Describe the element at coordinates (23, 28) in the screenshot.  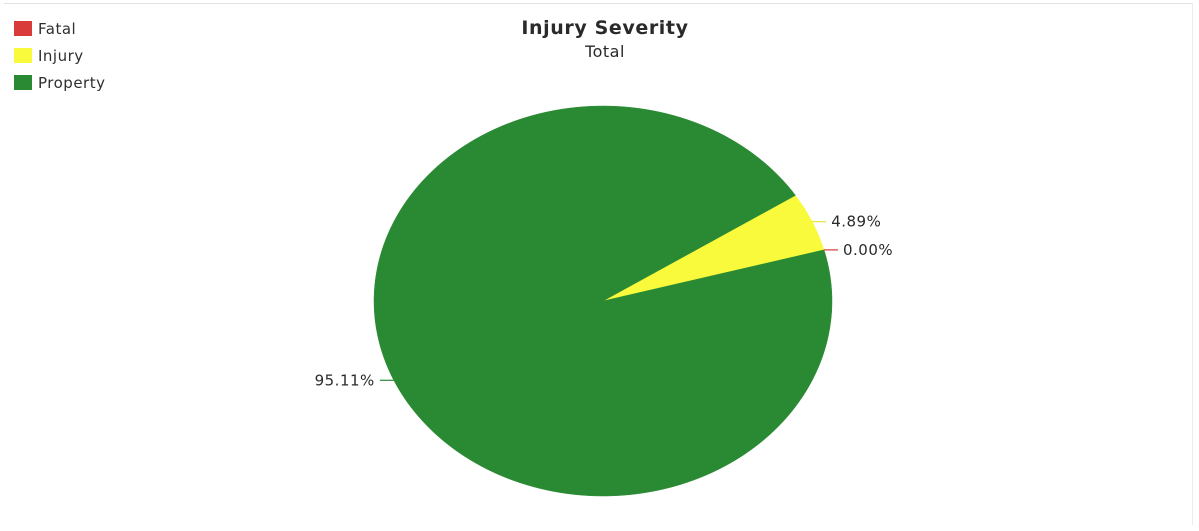
I see `legend-swatch-fatal` at that location.